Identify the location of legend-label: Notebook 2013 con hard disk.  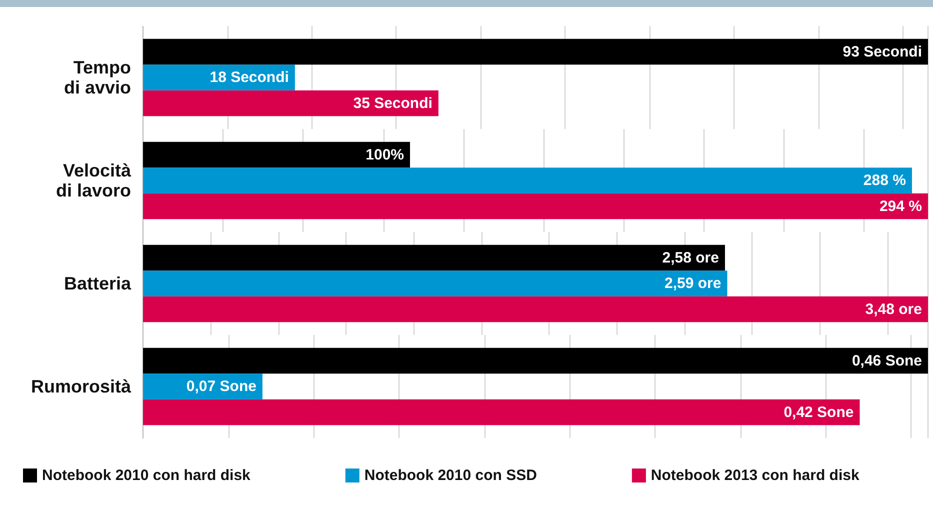
(755, 475).